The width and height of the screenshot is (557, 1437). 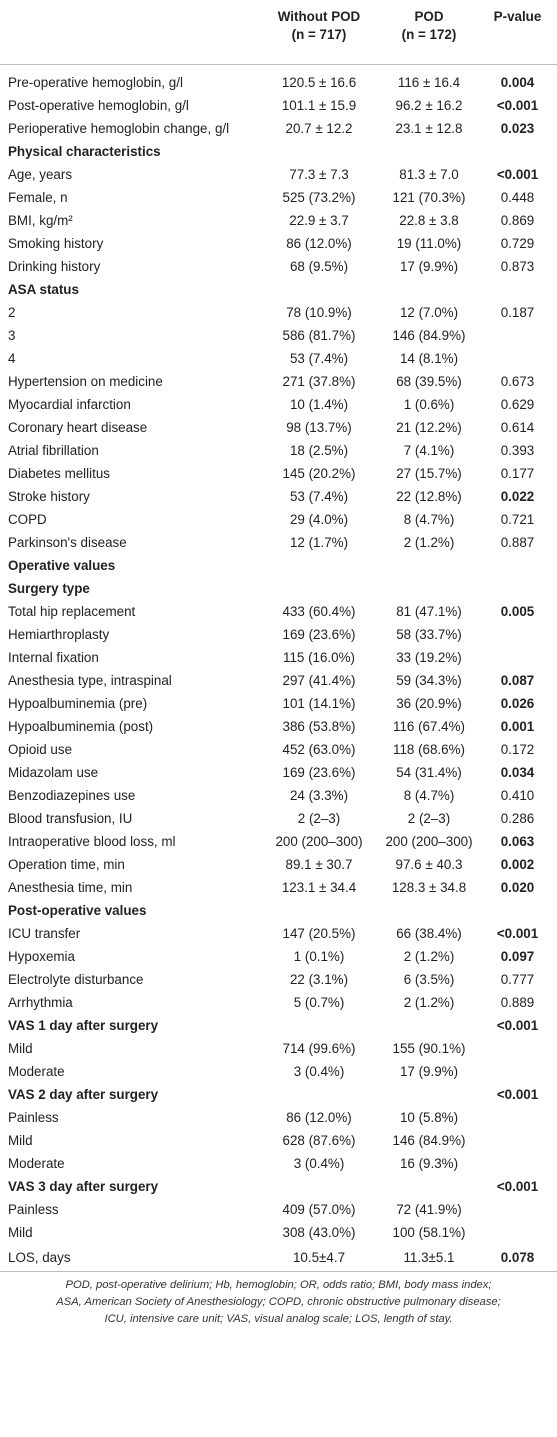 I want to click on cell-value: 409 (57.0%), so click(x=319, y=1209).